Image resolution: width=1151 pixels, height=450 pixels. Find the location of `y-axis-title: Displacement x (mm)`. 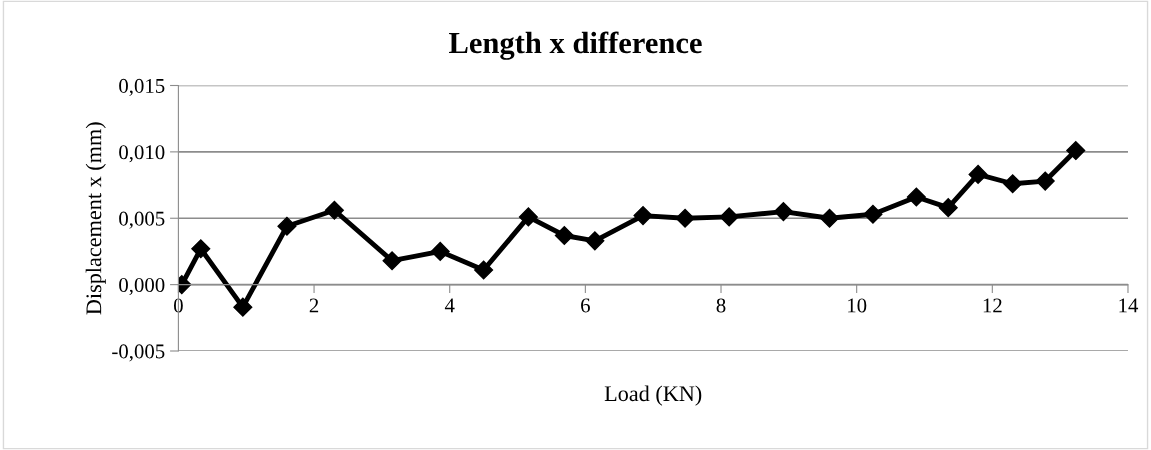

y-axis-title: Displacement x (mm) is located at coordinates (95, 218).